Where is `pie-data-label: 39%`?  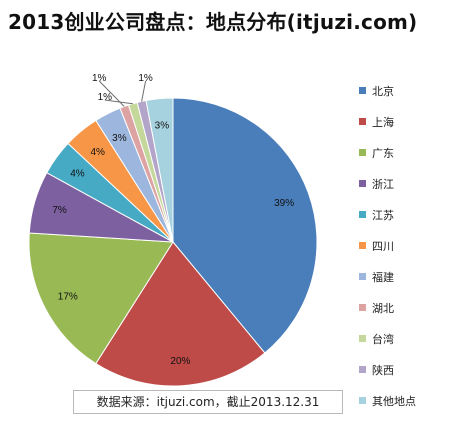 pie-data-label: 39% is located at coordinates (284, 203).